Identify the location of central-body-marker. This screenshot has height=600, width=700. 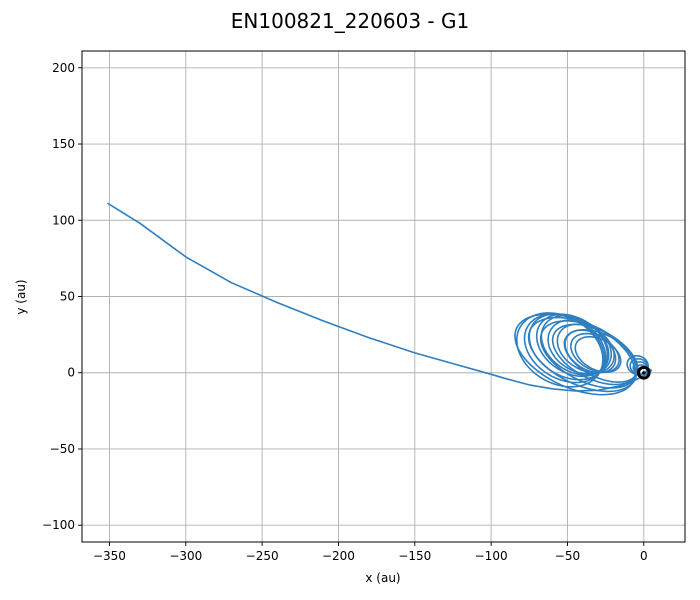
(643, 372).